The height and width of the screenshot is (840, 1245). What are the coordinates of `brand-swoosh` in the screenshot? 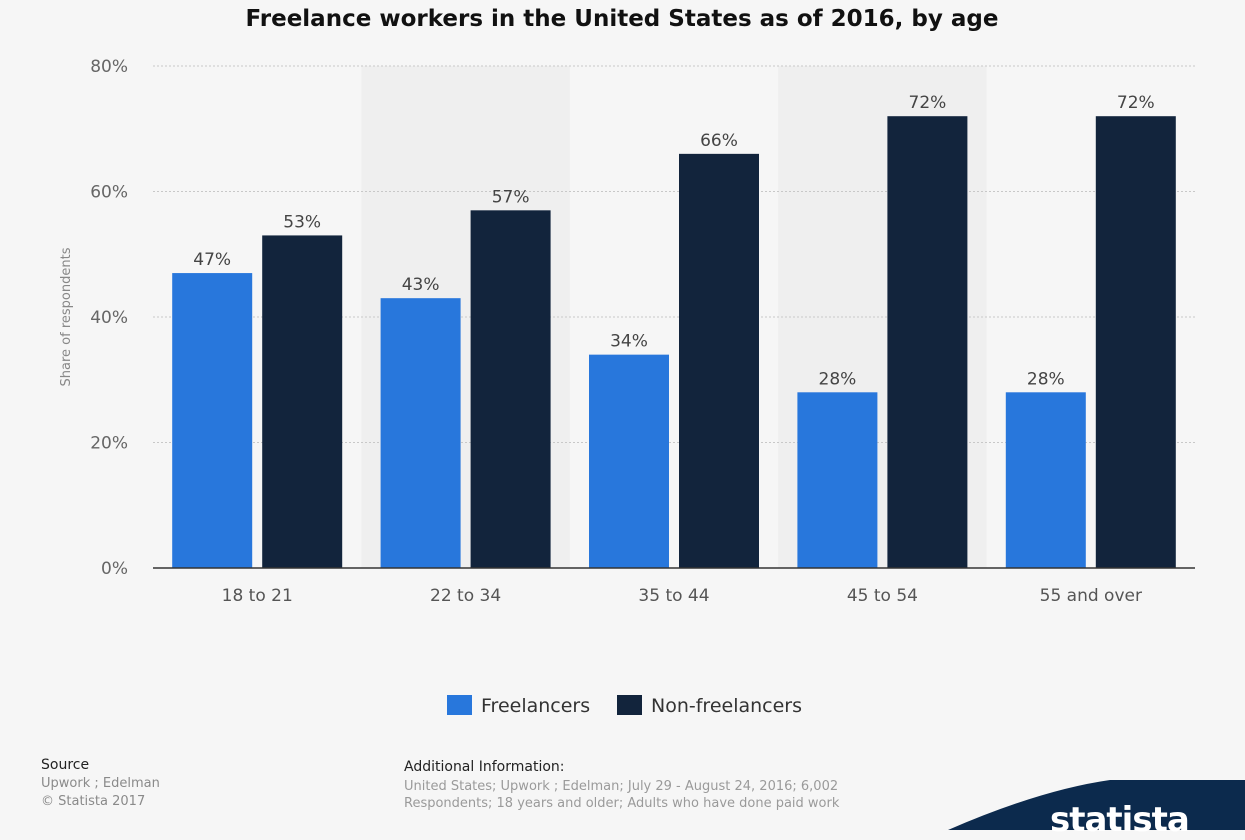 It's located at (1096, 805).